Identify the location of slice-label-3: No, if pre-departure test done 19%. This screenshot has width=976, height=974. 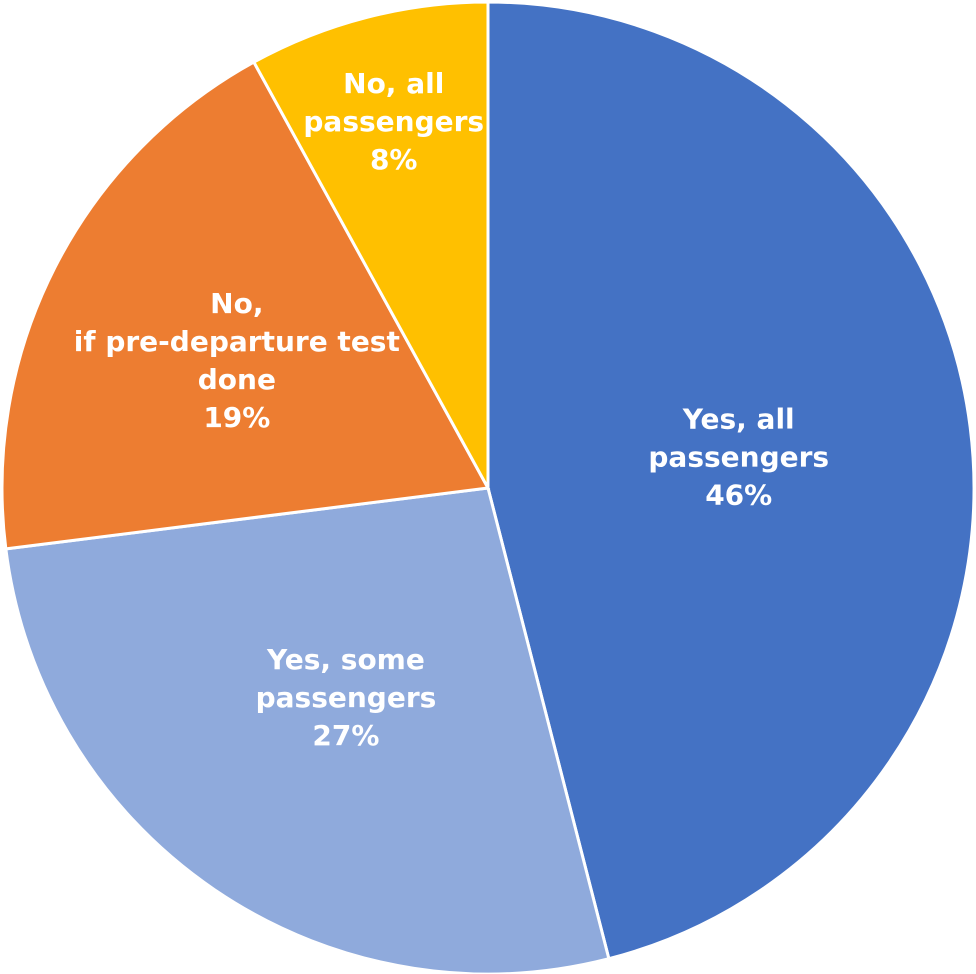
(237, 360).